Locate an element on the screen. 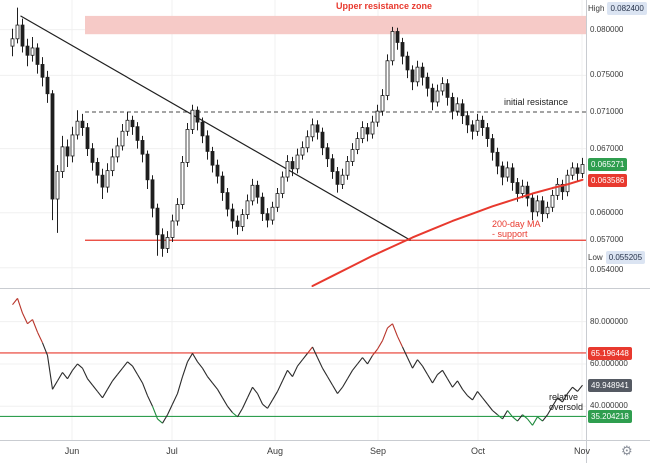  ma-value-badge: 0.063586 is located at coordinates (608, 180).